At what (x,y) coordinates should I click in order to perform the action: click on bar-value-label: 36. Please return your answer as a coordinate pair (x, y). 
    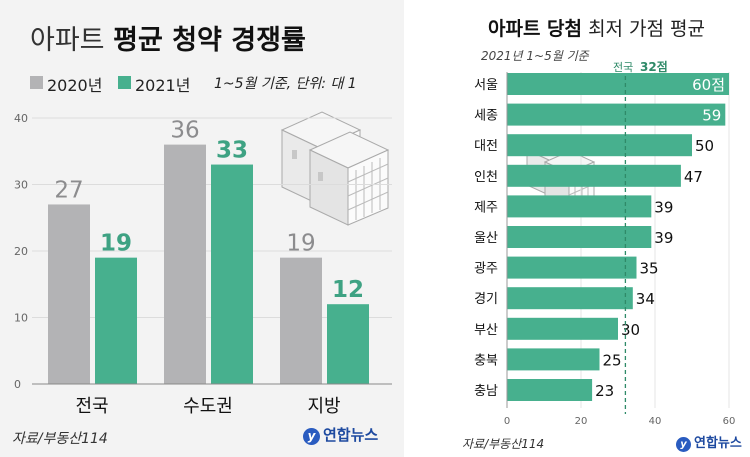
    Looking at the image, I should click on (184, 131).